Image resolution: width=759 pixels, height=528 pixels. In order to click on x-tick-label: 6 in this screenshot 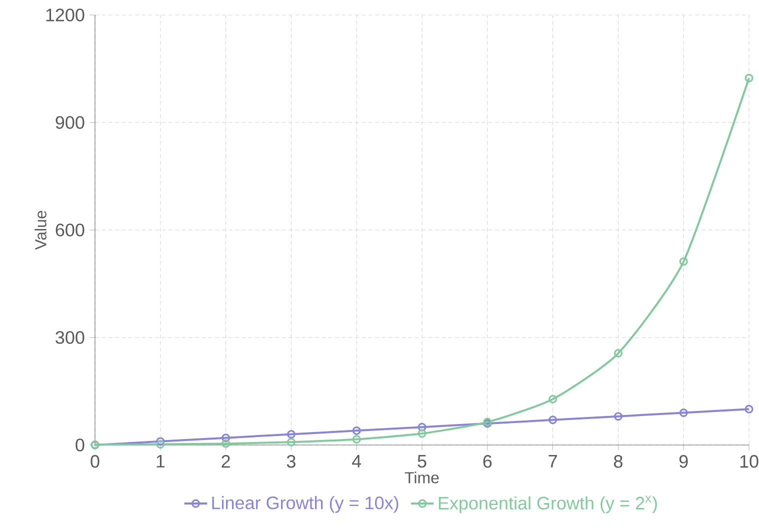, I will do `click(487, 461)`.